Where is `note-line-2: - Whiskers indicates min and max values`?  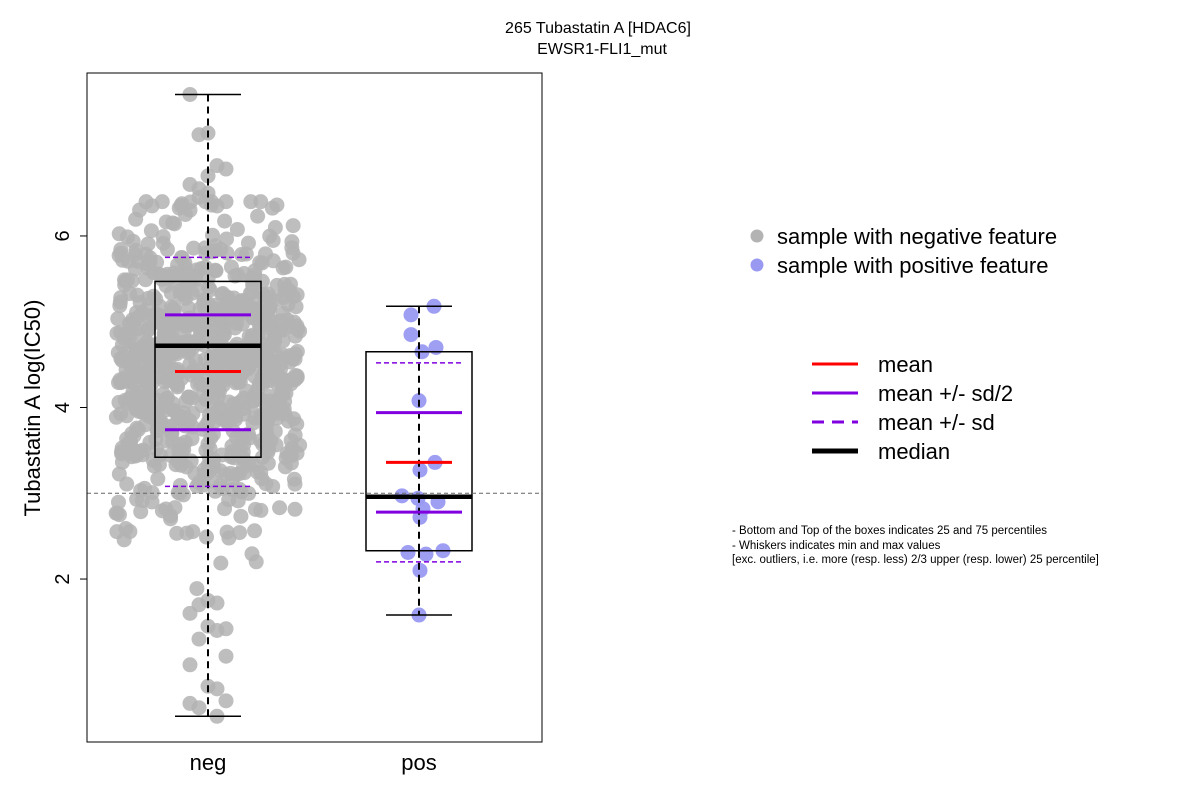 note-line-2: - Whiskers indicates min and max values is located at coordinates (836, 546).